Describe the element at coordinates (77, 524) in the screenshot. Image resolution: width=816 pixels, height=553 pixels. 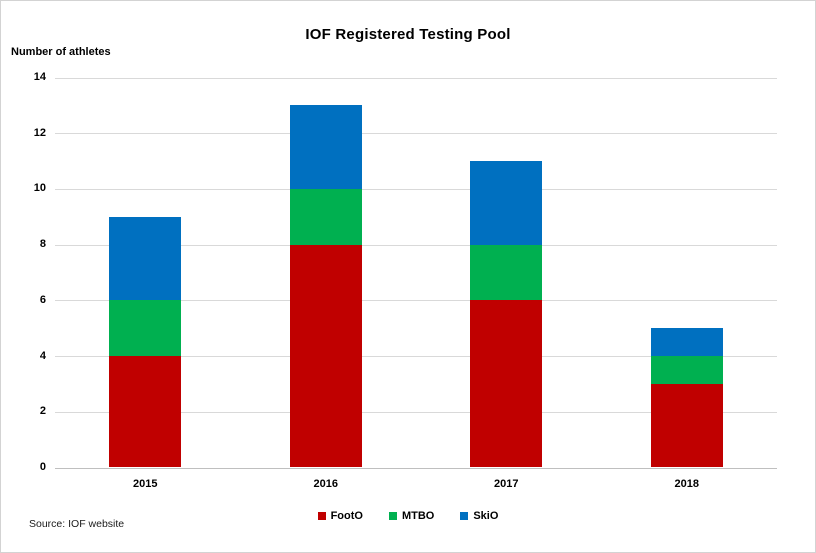
I see `source-note: Source: IOF website` at that location.